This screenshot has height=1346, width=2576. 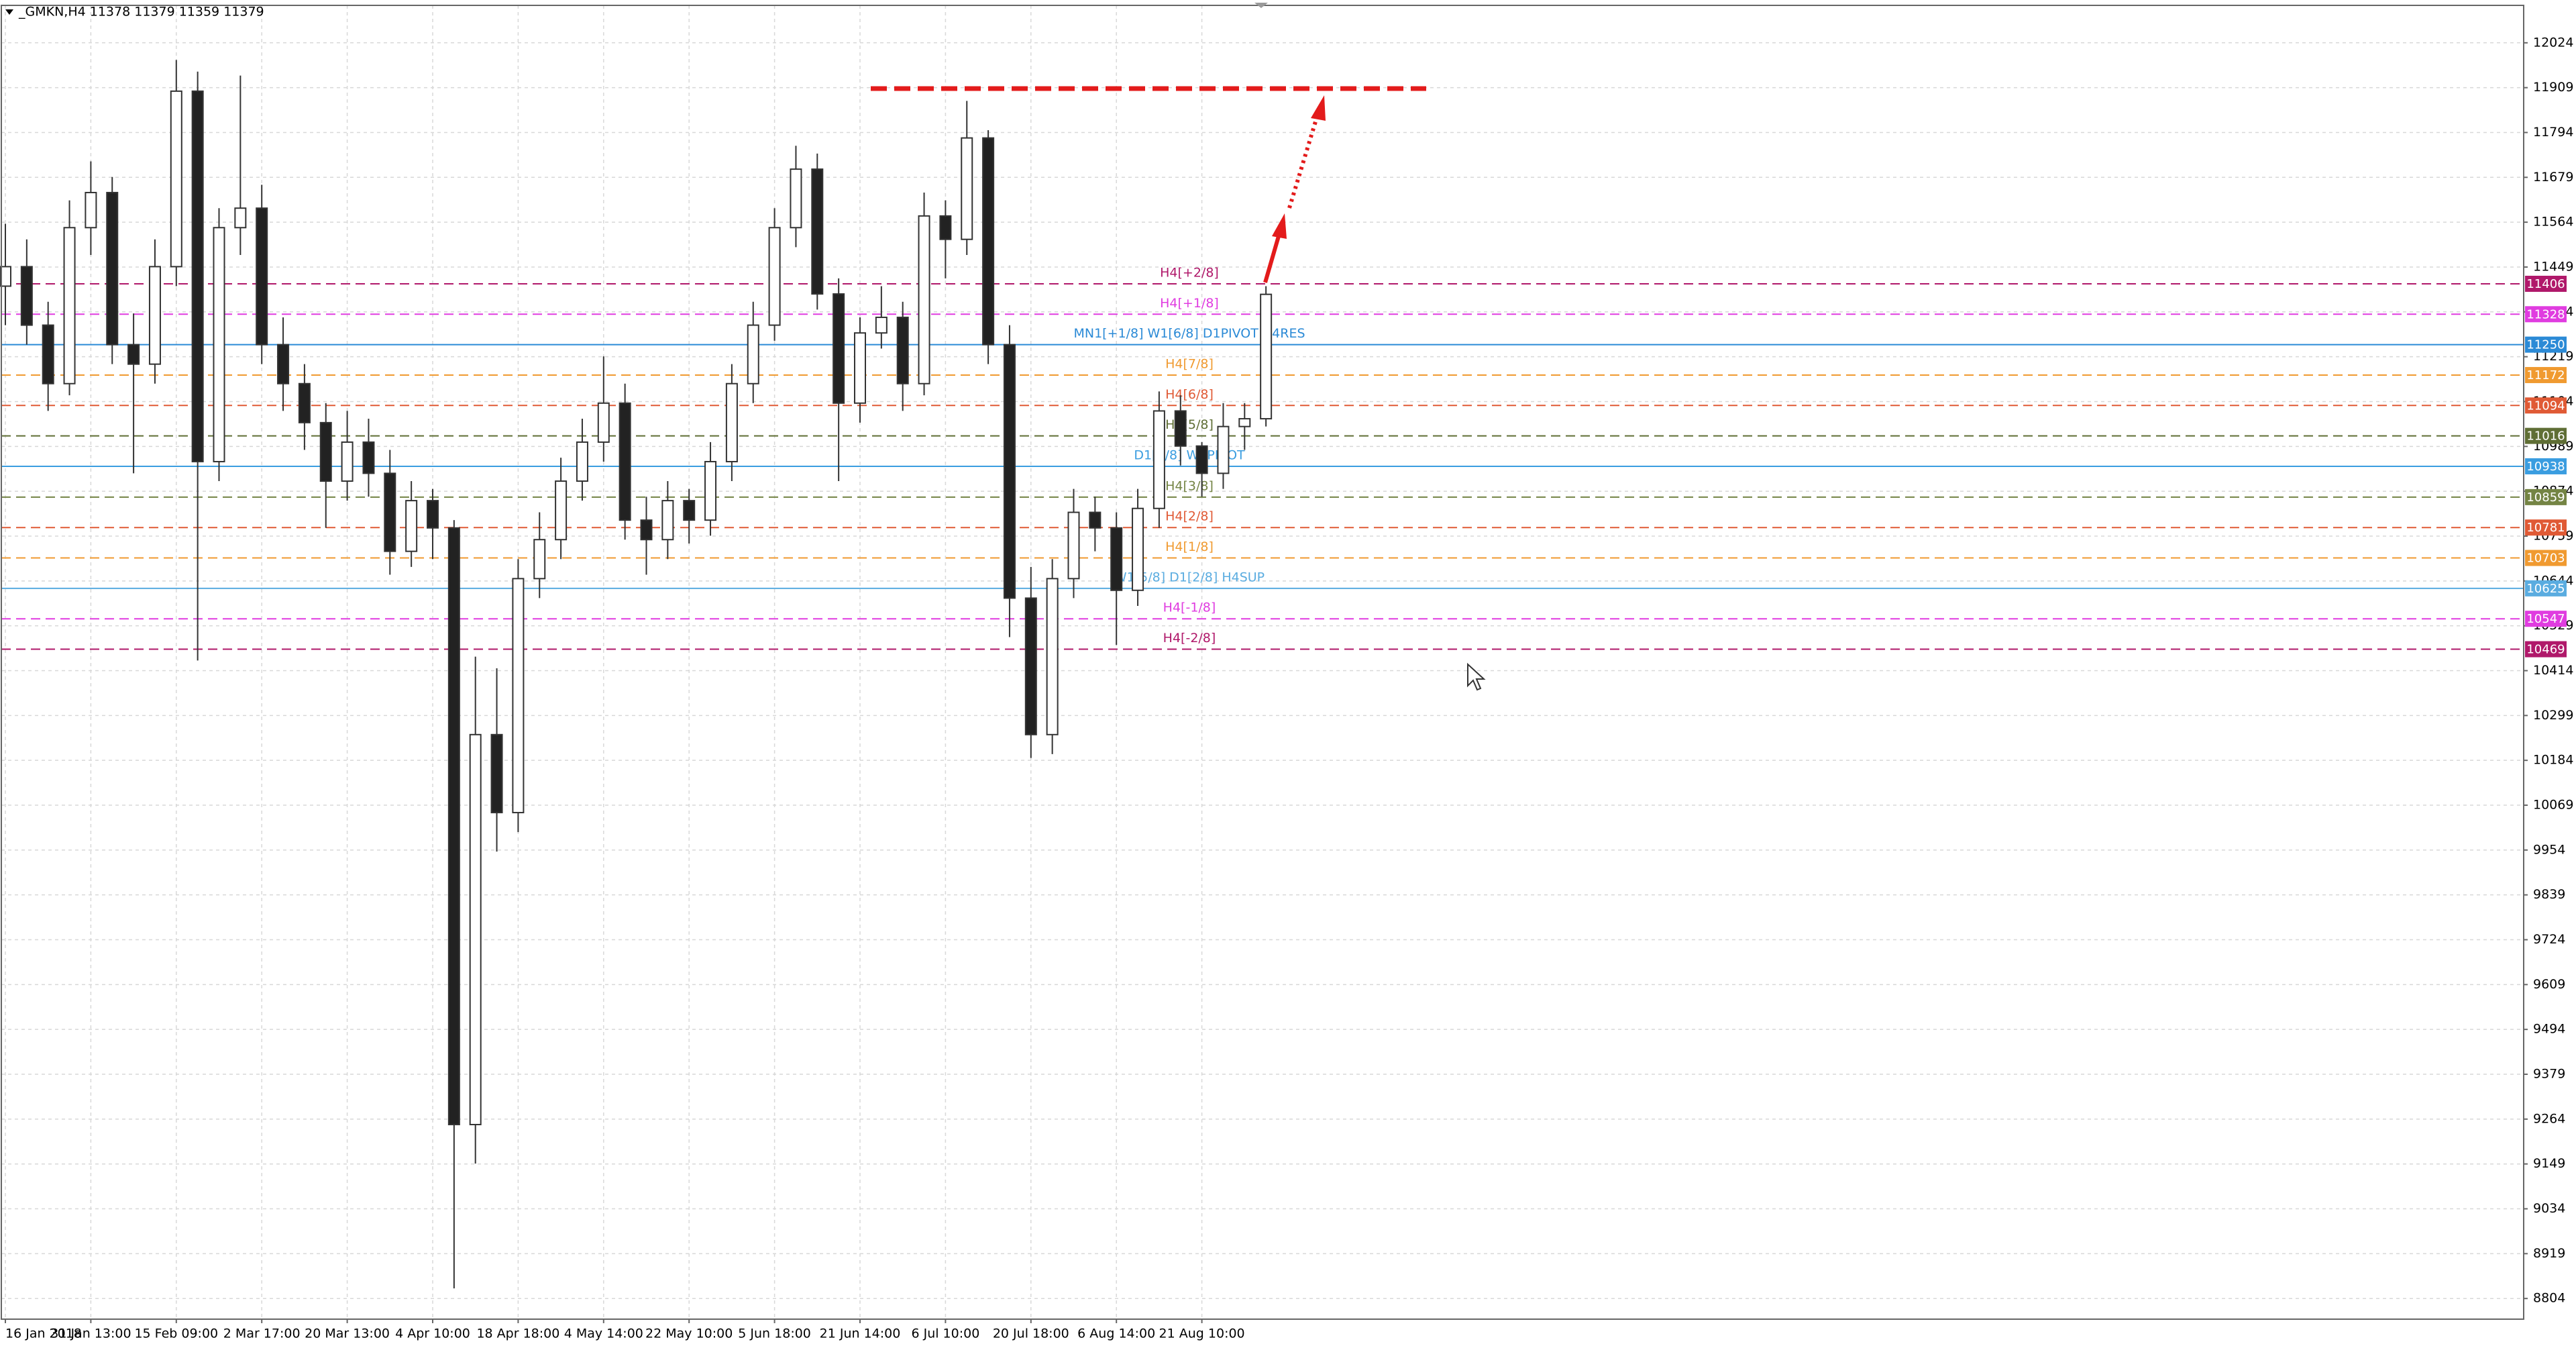 I want to click on level-label: H4[+1/8], so click(x=1189, y=304).